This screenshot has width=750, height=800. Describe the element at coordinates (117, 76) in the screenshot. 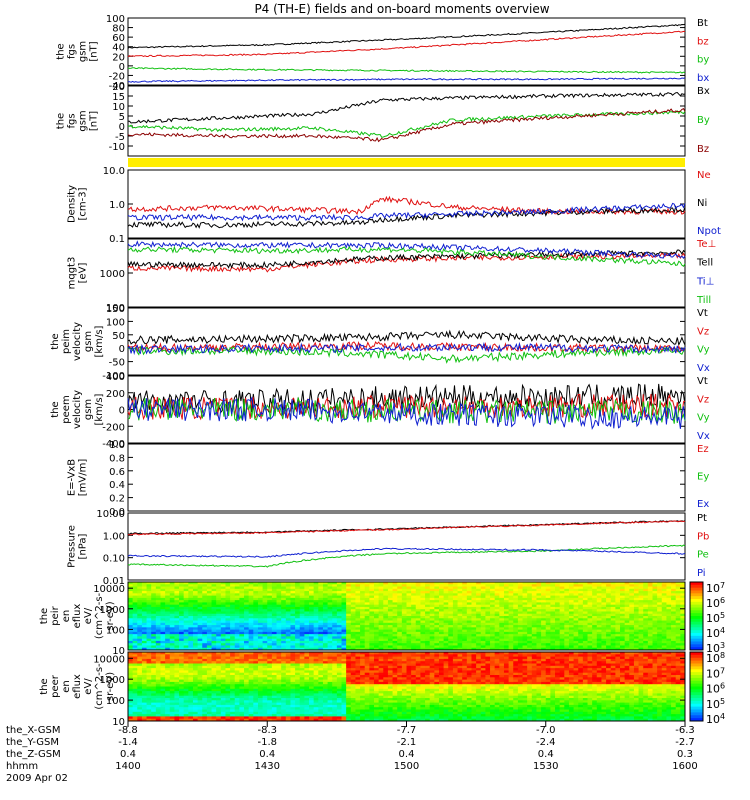

I see `y-tick-label: -20` at that location.